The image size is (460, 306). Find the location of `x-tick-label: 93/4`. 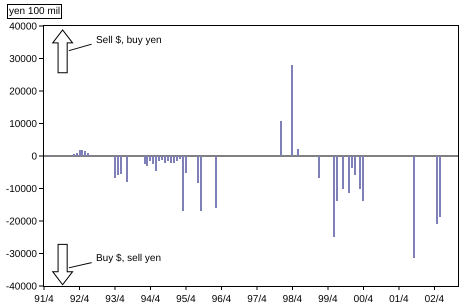

x-tick-label: 93/4 is located at coordinates (115, 299).